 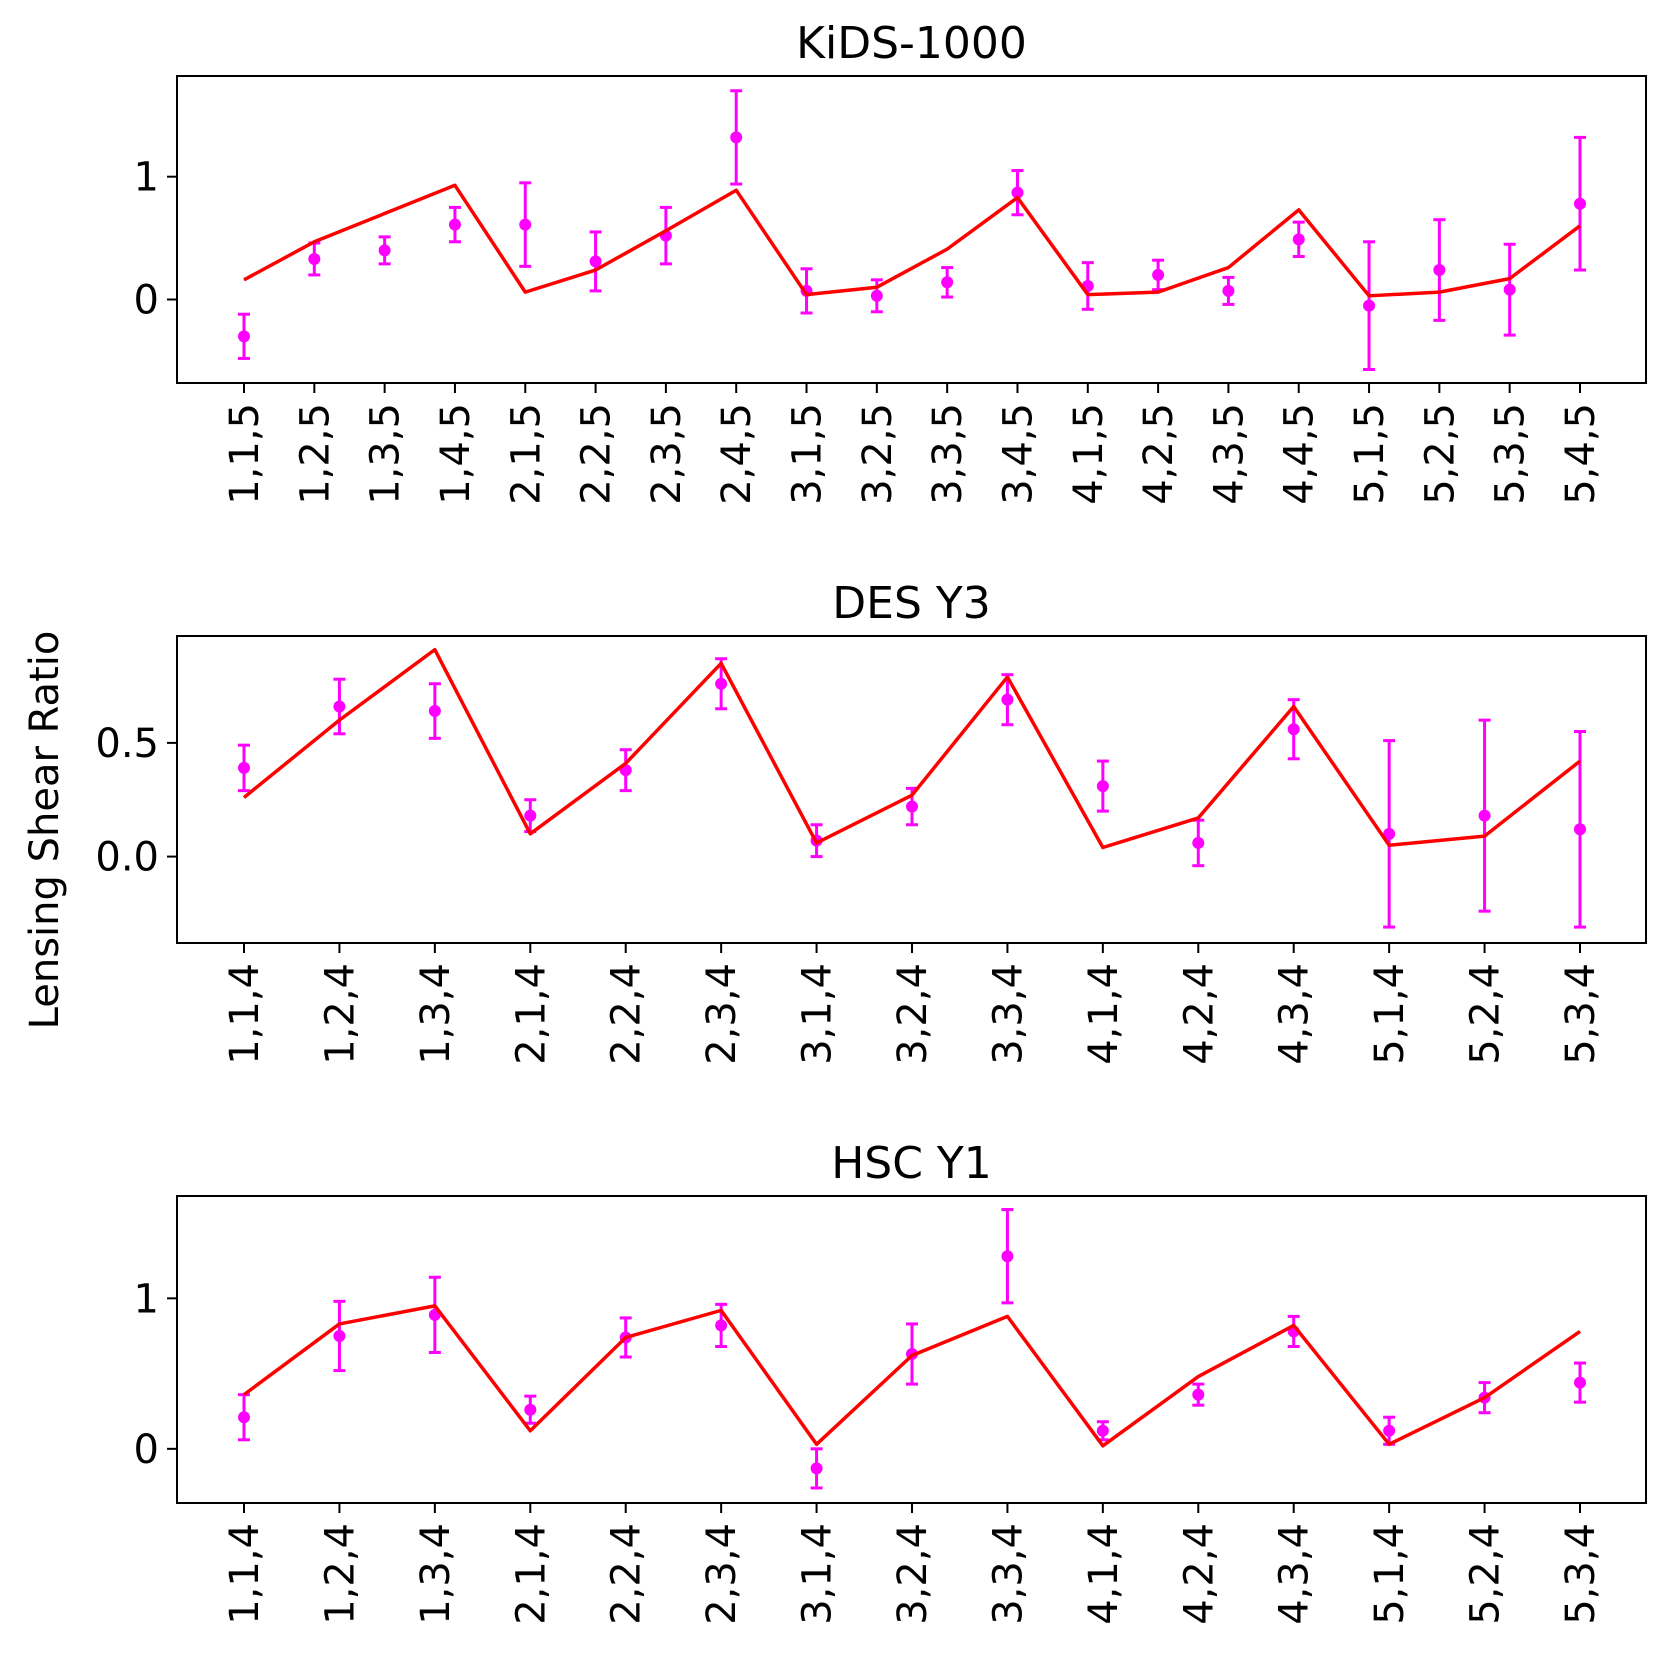 I want to click on panel-title-hsc-y1: HSC Y1, so click(x=911, y=1163).